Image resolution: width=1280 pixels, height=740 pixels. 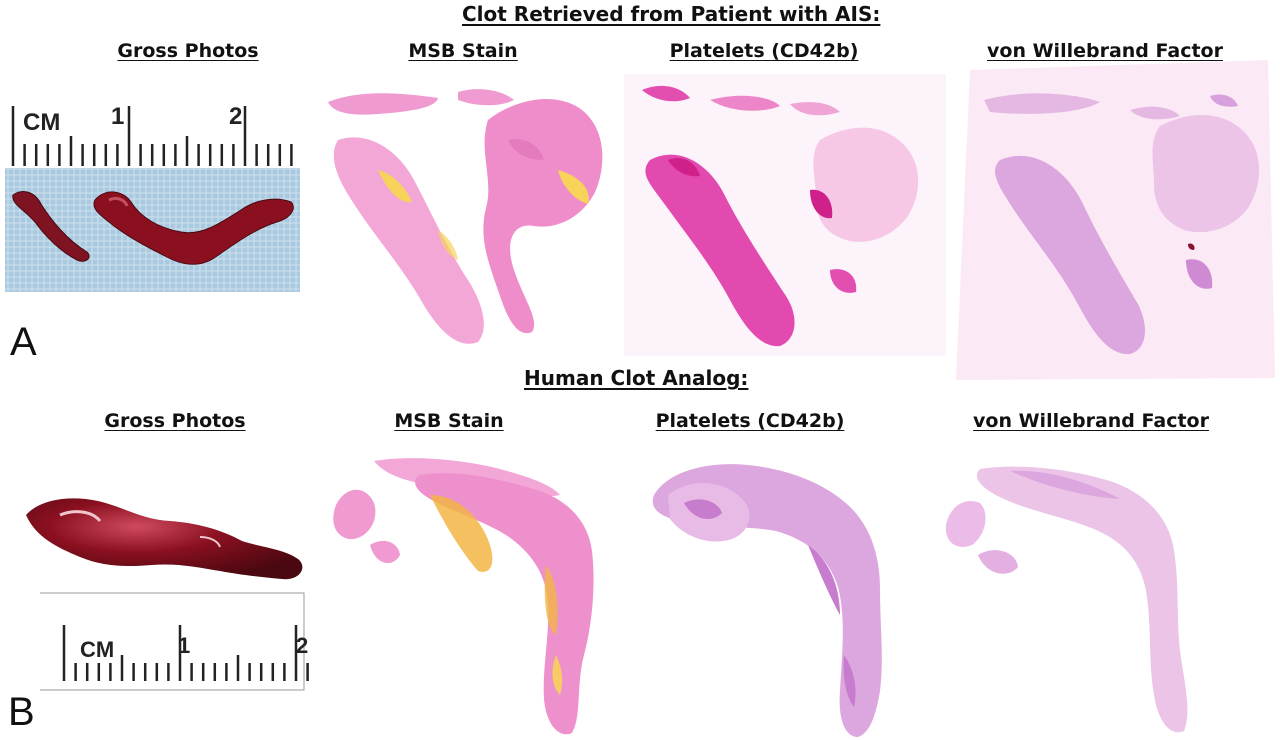 I want to click on section-a-clot-piece-right, so click(x=193, y=228).